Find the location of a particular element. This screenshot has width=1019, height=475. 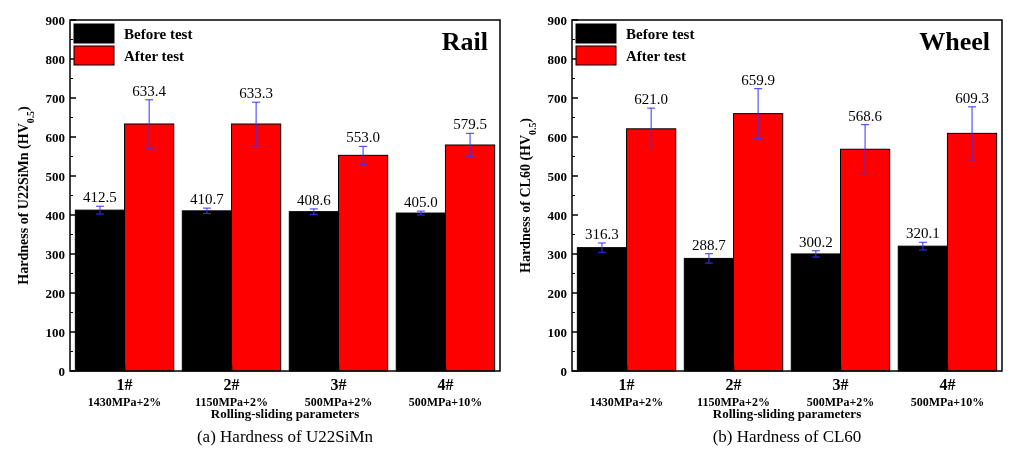

data-label: 412.5 is located at coordinates (100, 197).